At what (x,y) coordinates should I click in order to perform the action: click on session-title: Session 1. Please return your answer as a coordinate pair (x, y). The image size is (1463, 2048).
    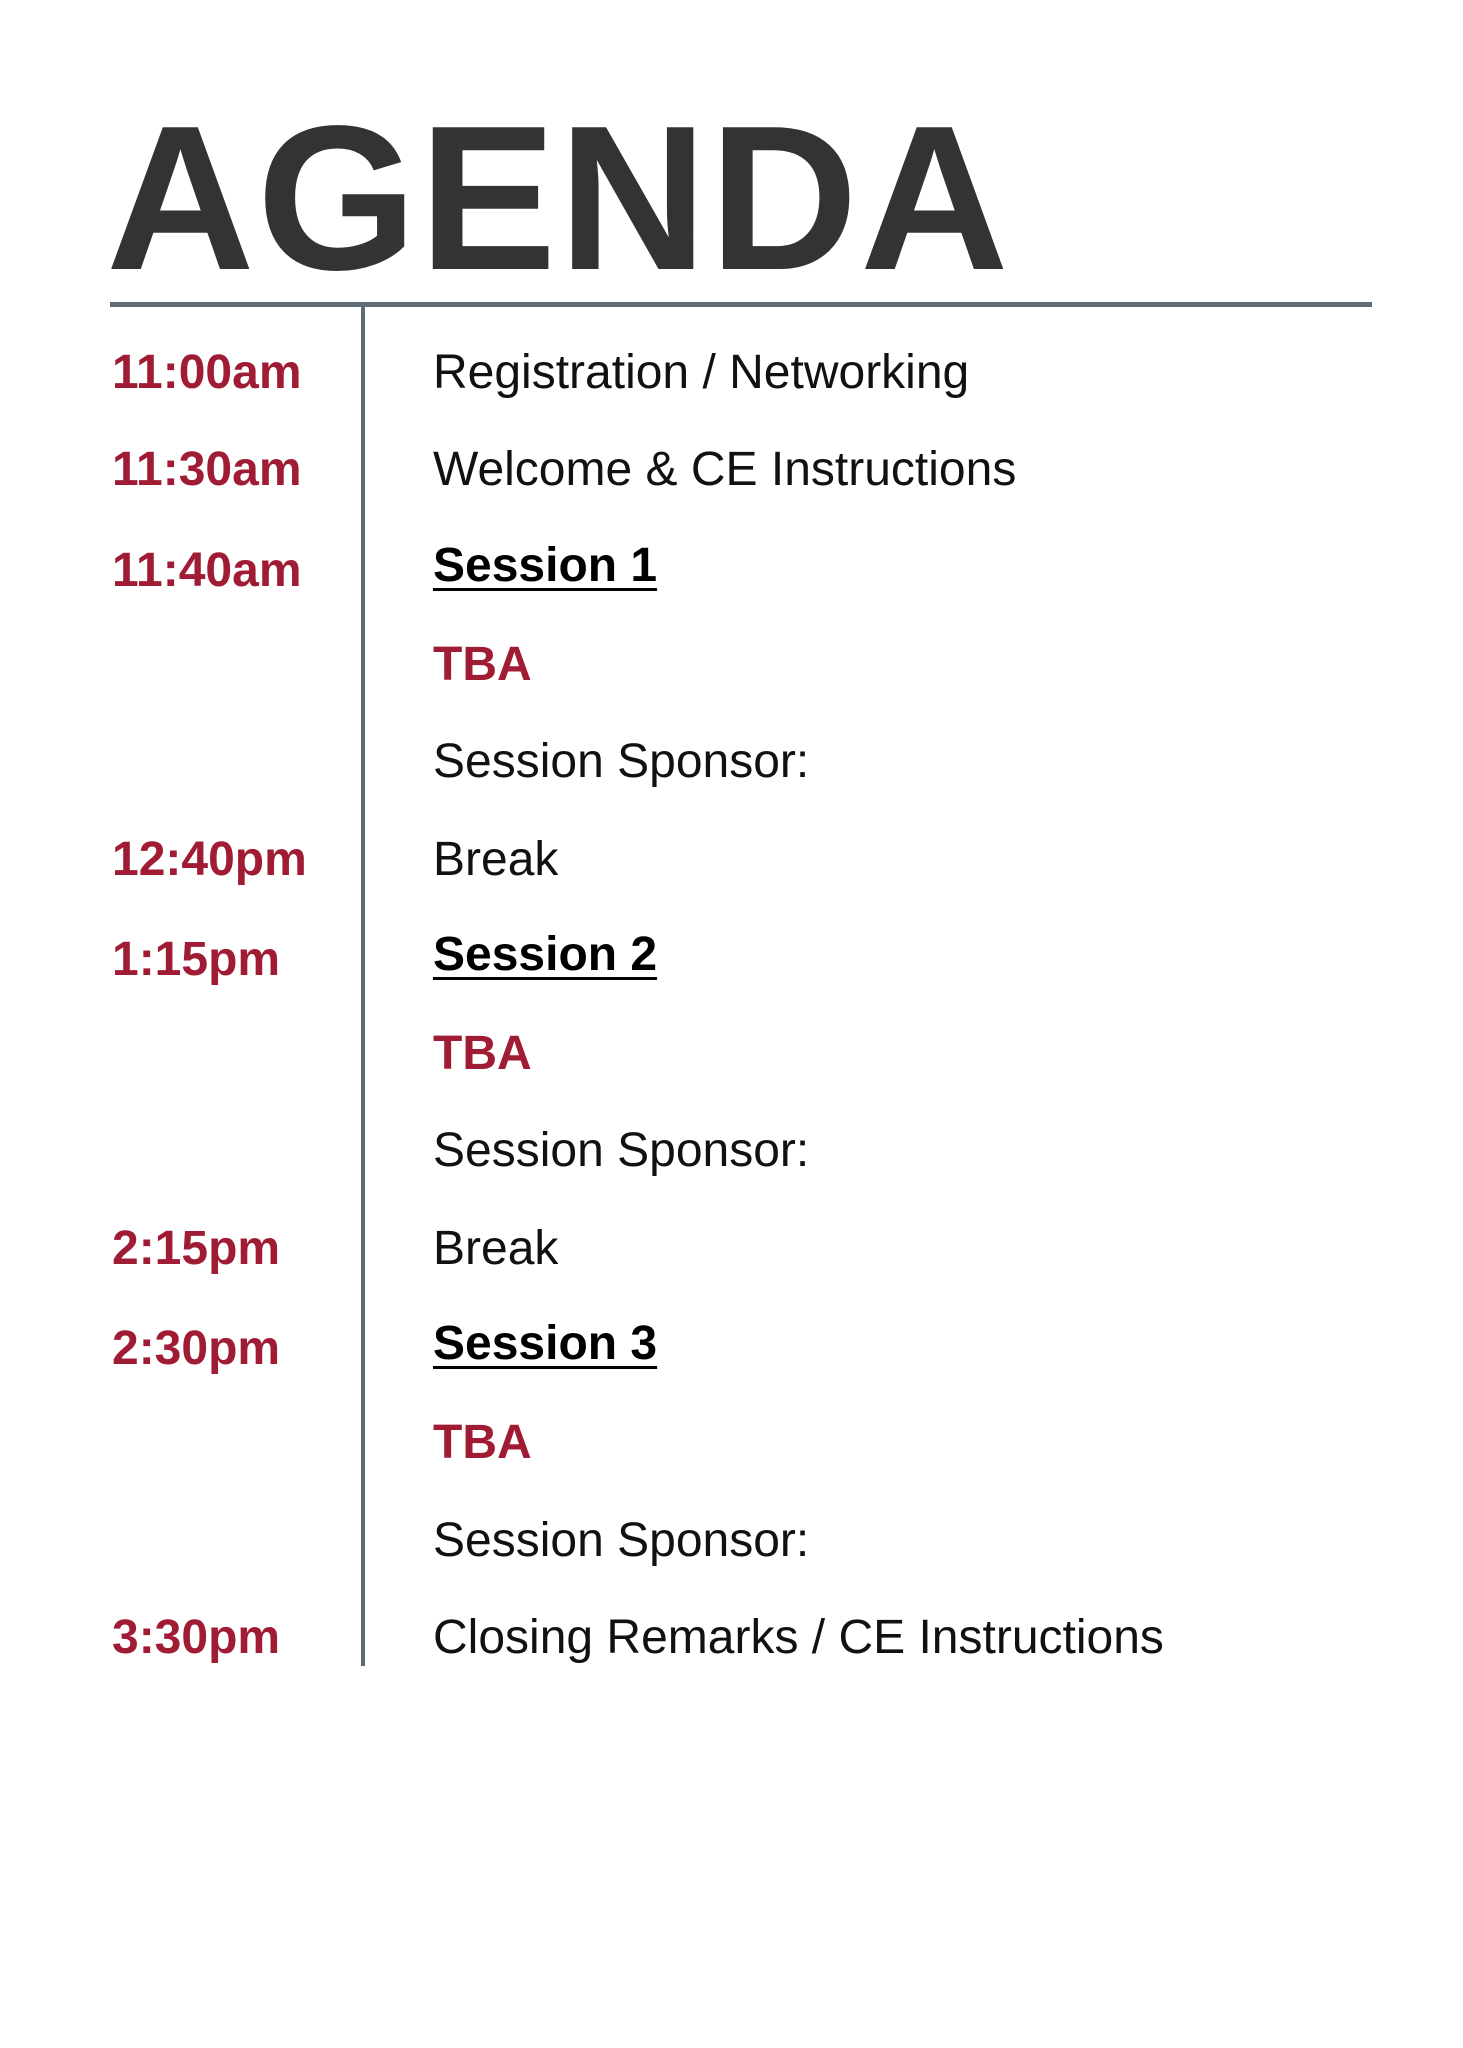
    Looking at the image, I should click on (545, 565).